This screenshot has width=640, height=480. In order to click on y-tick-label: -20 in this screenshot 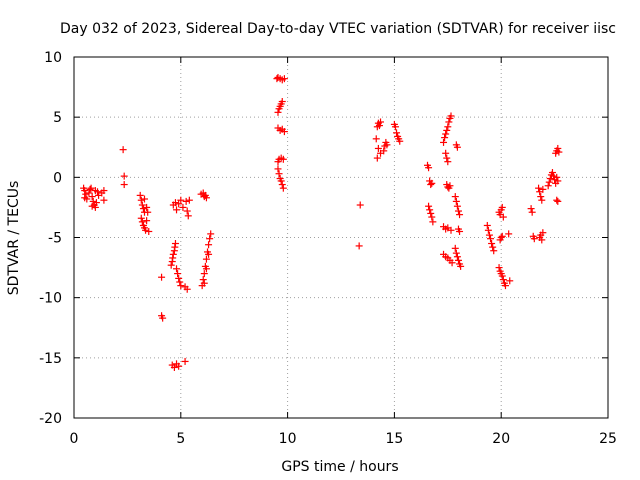, I will do `click(50, 419)`.